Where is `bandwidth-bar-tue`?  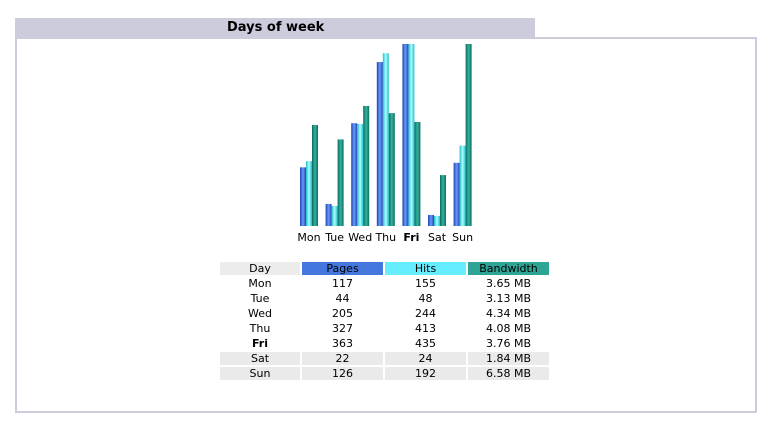
bandwidth-bar-tue is located at coordinates (340, 182).